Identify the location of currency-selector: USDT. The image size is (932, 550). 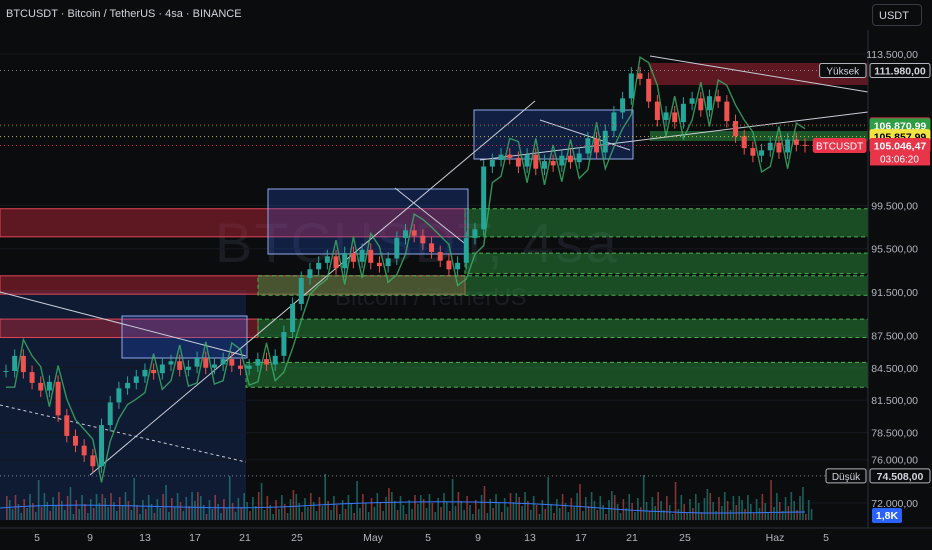
(897, 15).